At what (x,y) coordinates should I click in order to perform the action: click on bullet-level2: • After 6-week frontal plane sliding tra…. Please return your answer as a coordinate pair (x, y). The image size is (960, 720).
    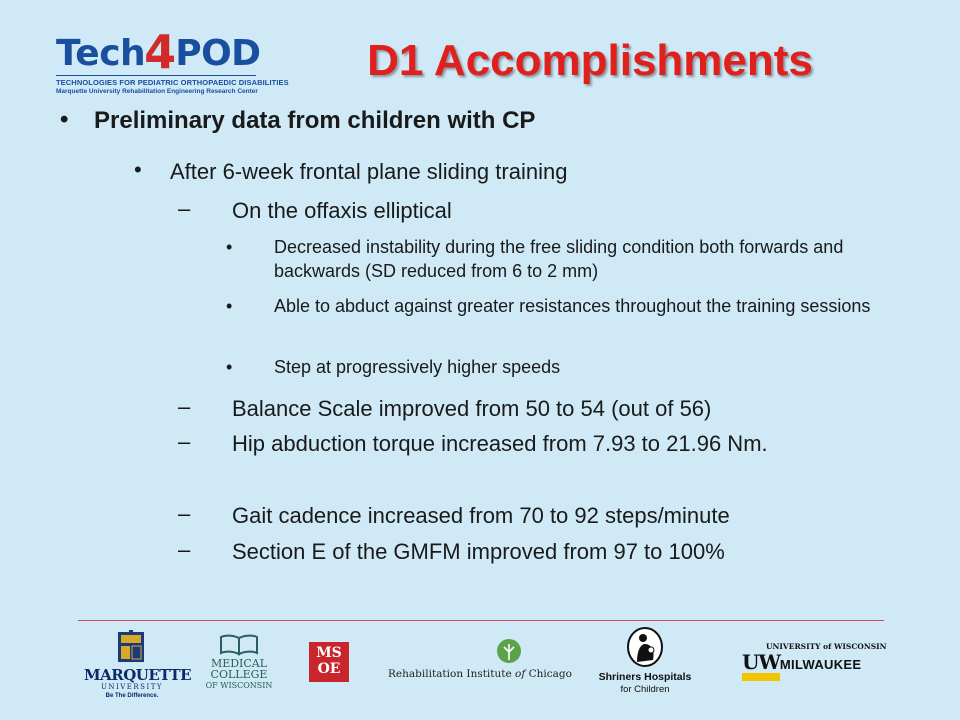
    Looking at the image, I should click on (350, 172).